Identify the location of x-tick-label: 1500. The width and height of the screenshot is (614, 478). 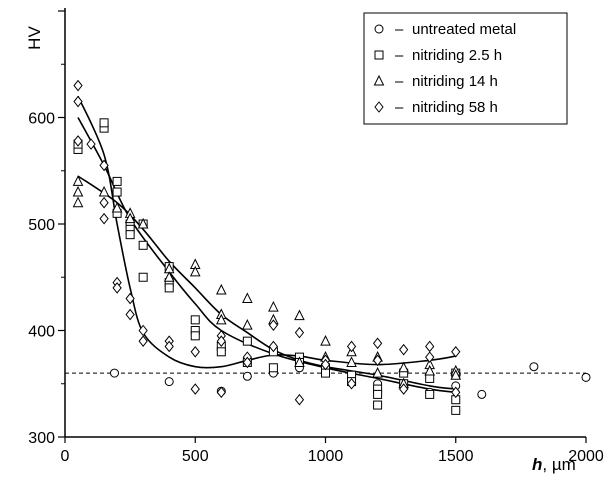
(456, 456).